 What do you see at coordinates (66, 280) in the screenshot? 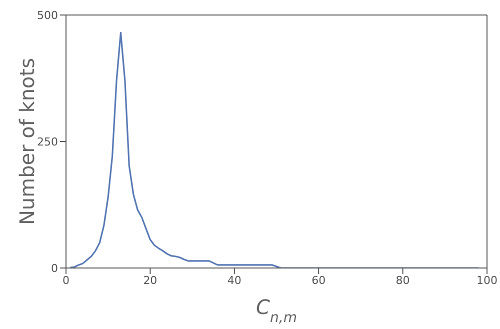
I see `x-tick-label: 0` at bounding box center [66, 280].